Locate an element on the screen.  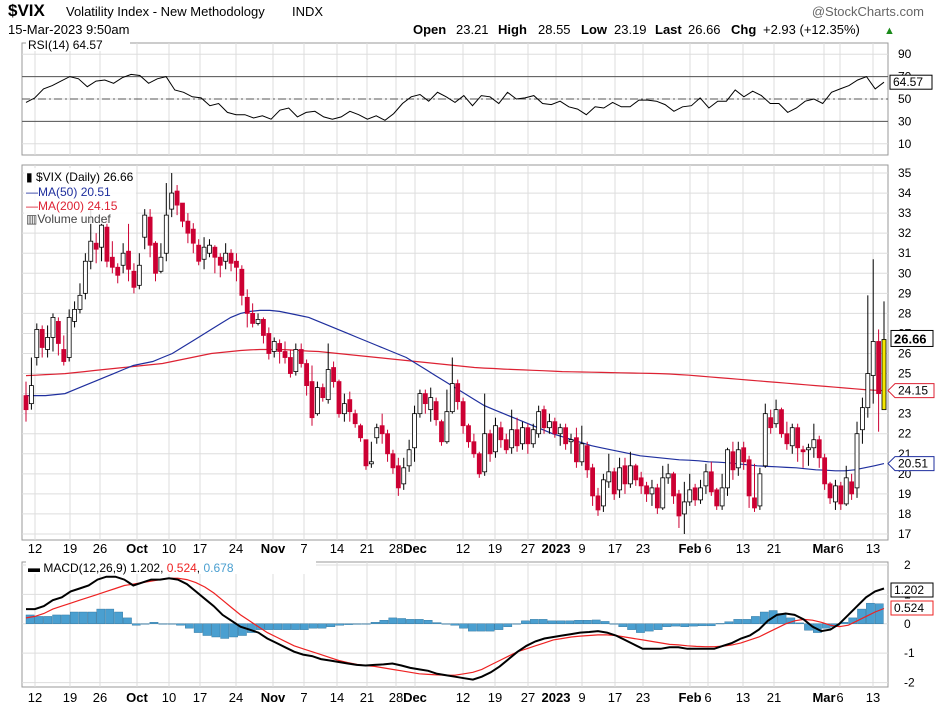
x-tick-label: Mar is located at coordinates (823, 697).